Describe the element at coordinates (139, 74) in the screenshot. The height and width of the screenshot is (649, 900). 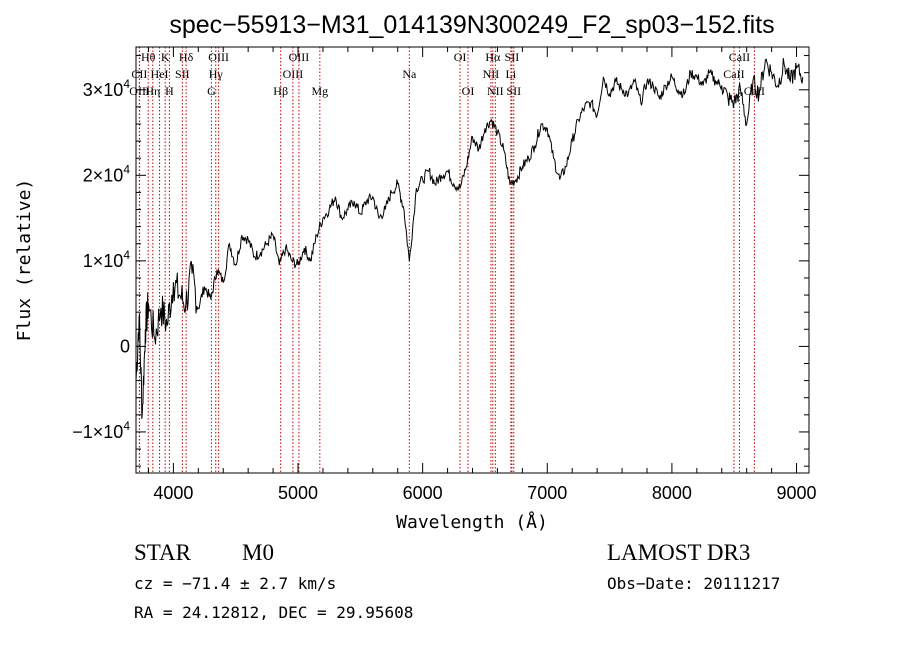
I see `spectral-line-label: CII` at that location.